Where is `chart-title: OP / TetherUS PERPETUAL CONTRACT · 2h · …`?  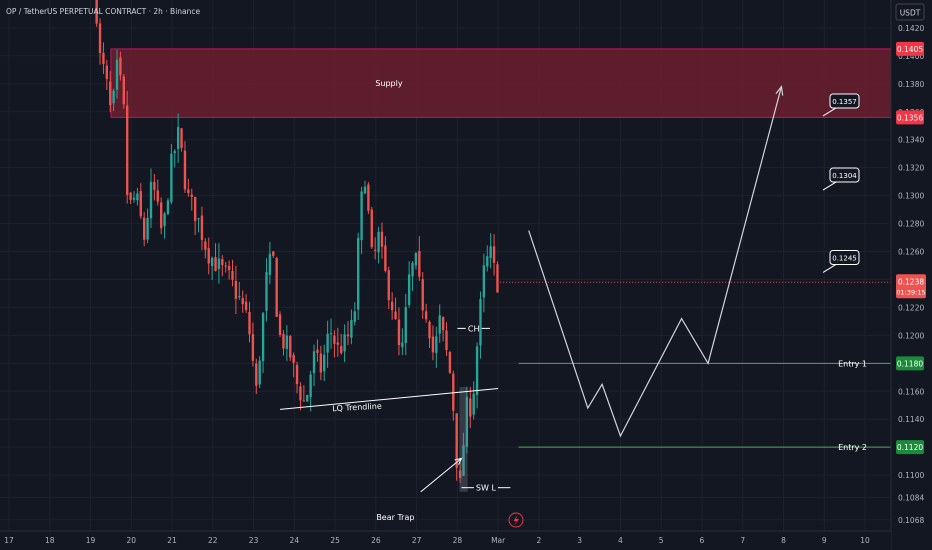
chart-title: OP / TetherUS PERPETUAL CONTRACT · 2h · … is located at coordinates (103, 11).